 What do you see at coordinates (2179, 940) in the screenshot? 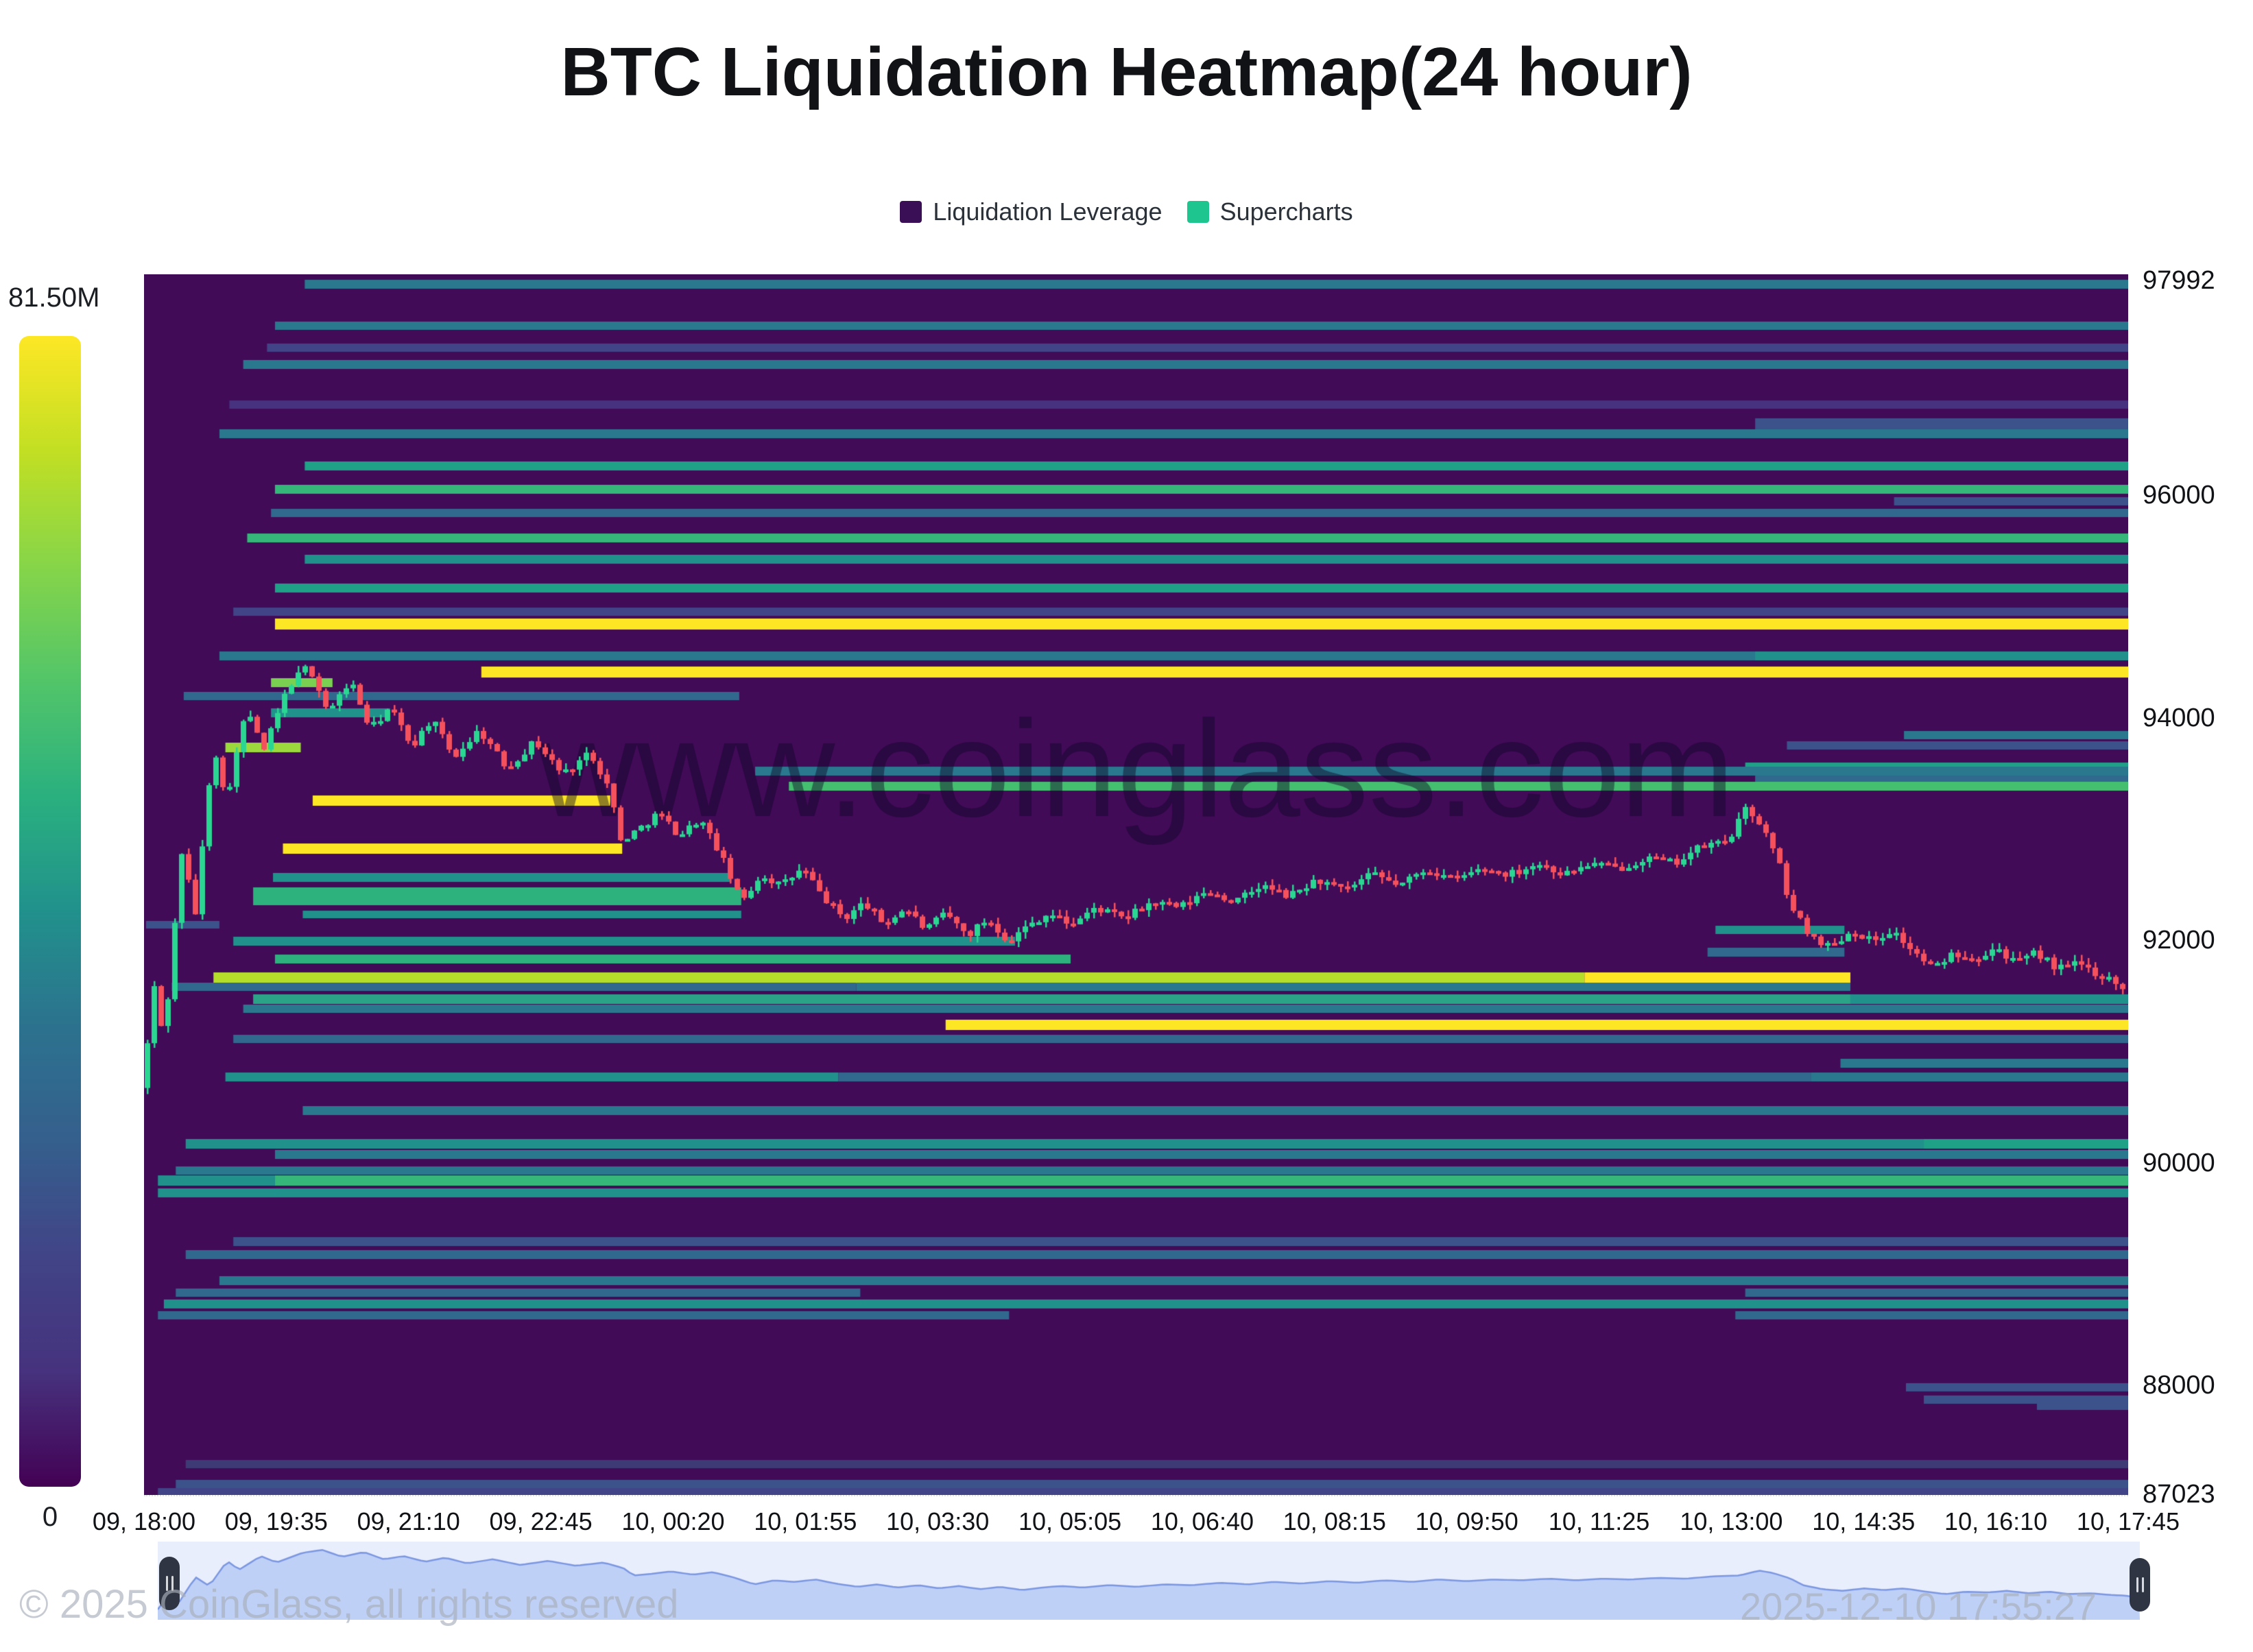
I see `y-axis-label-92000: 92000` at bounding box center [2179, 940].